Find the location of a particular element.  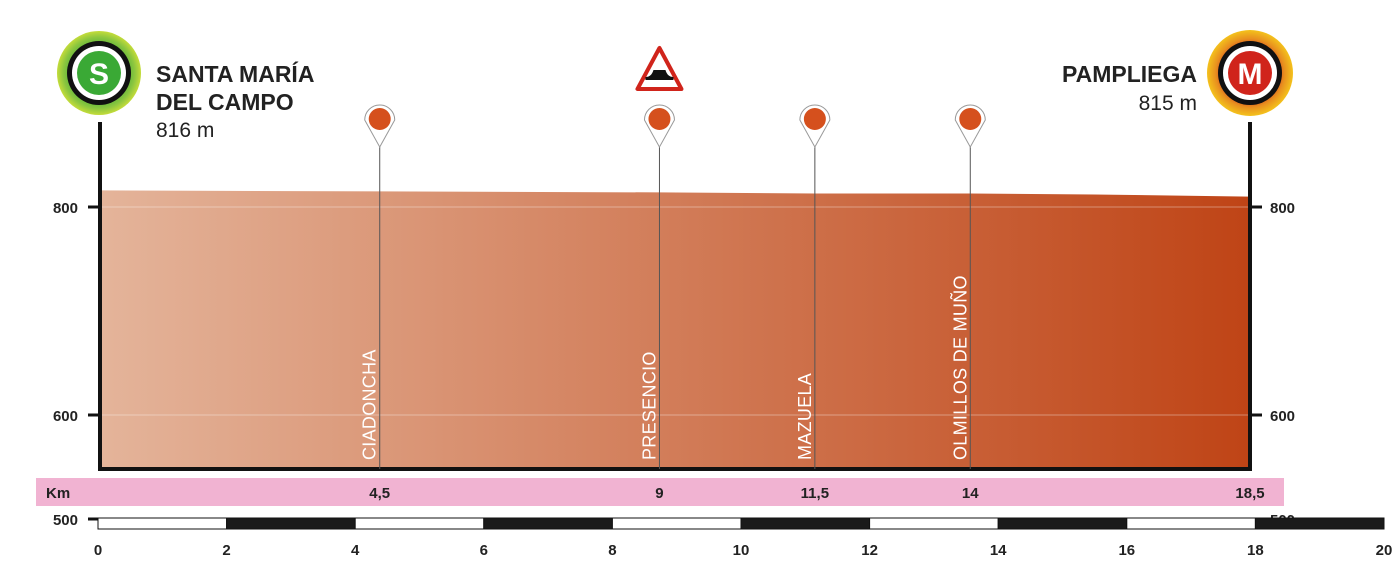

y-tick-label-right: 800 is located at coordinates (1282, 208).